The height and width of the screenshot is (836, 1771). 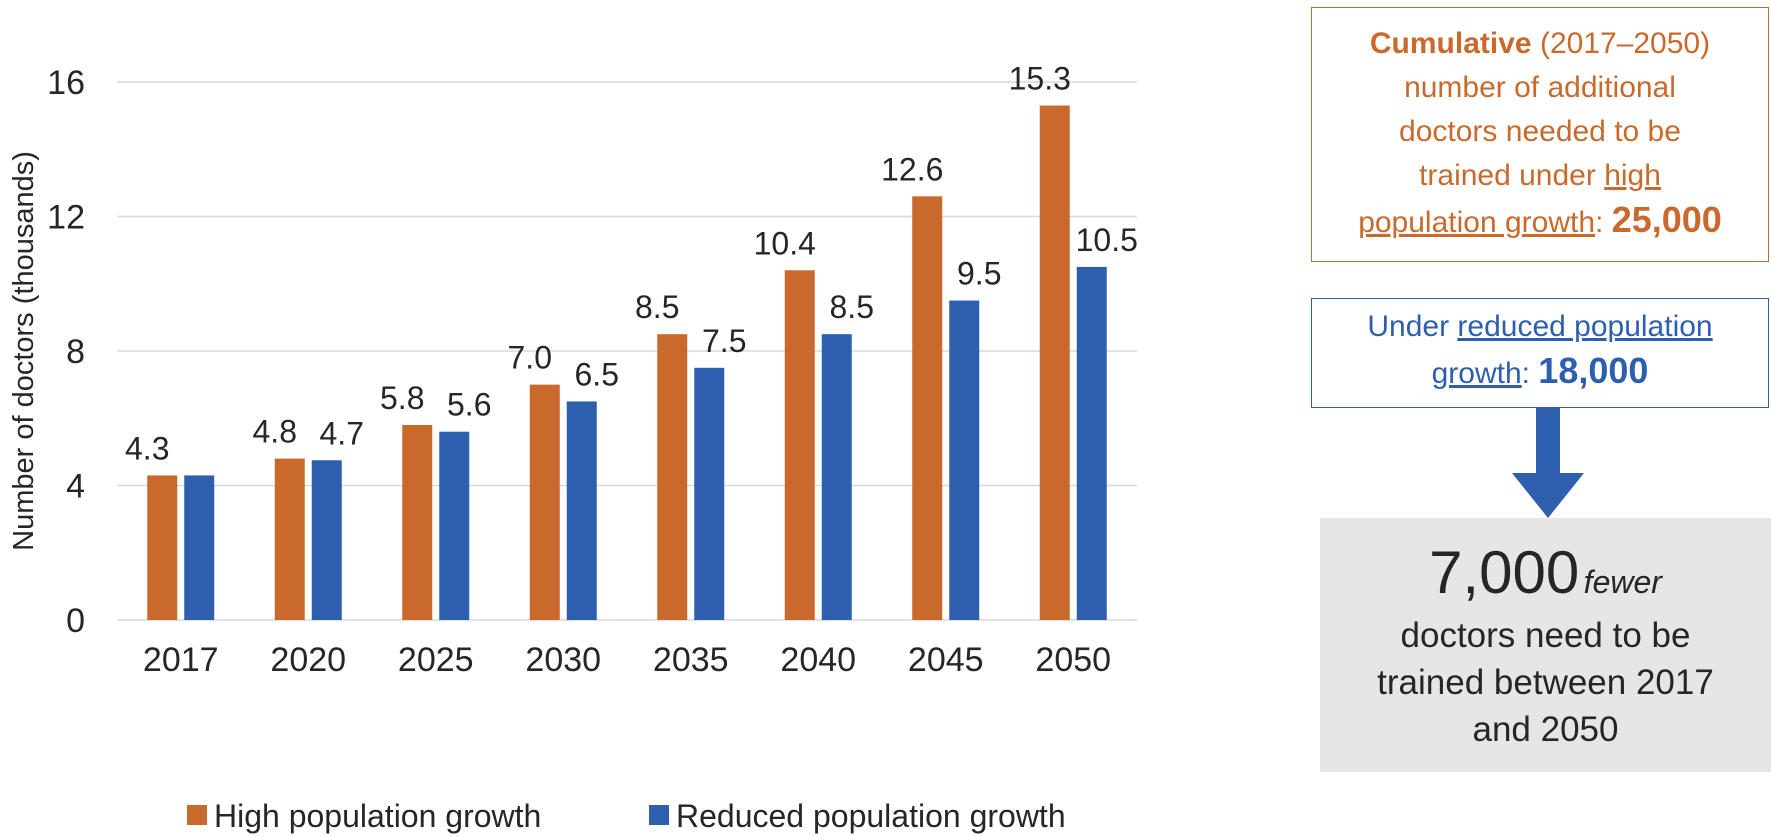 I want to click on y-tick-label: 16, so click(x=66, y=83).